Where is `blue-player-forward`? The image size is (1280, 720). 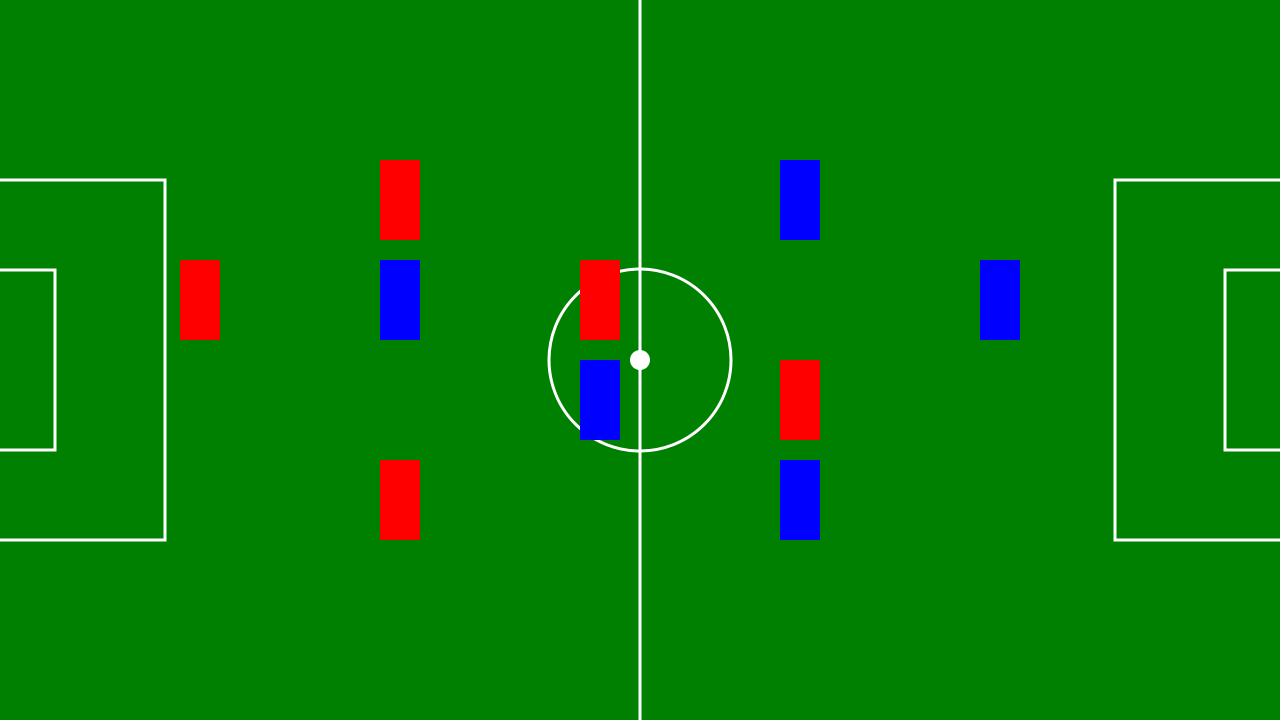
blue-player-forward is located at coordinates (400, 300).